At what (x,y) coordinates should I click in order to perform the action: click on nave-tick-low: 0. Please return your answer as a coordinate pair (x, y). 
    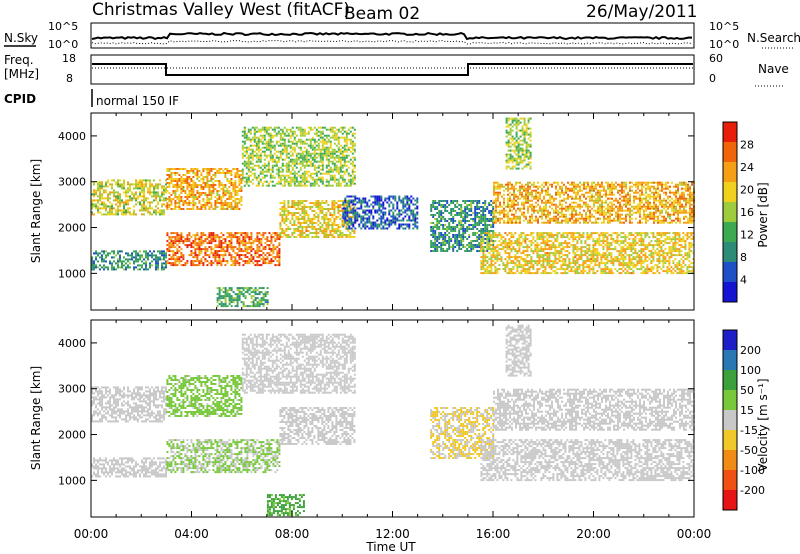
    Looking at the image, I should click on (712, 78).